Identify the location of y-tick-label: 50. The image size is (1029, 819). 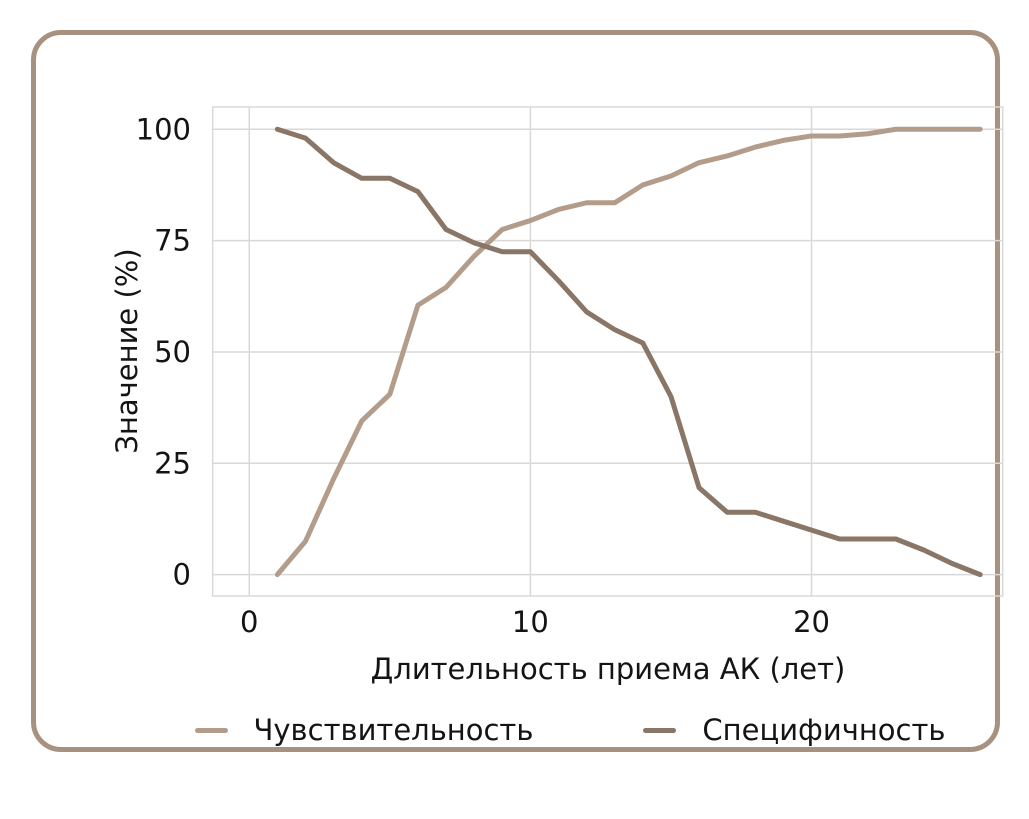
(172, 352).